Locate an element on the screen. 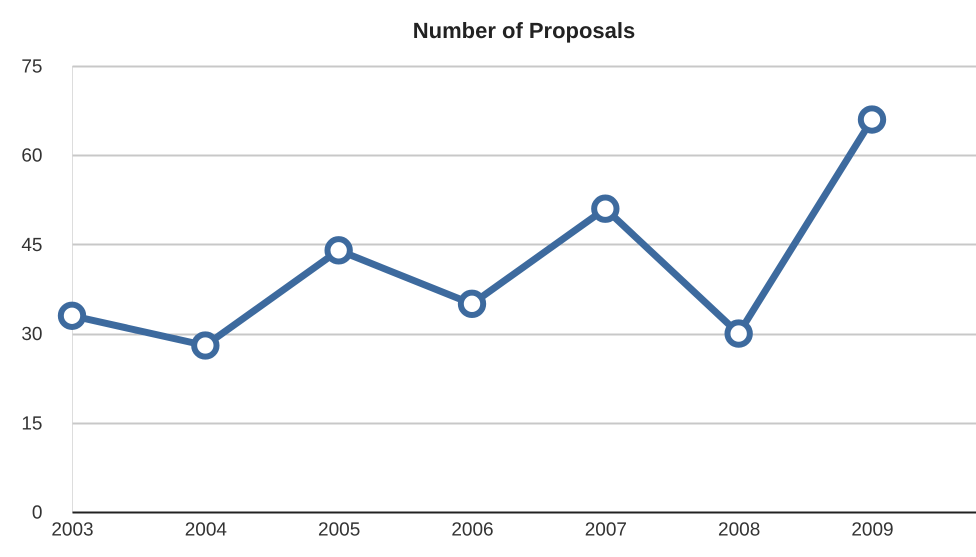 Image resolution: width=976 pixels, height=557 pixels. y-tick-label: 60 is located at coordinates (31, 156).